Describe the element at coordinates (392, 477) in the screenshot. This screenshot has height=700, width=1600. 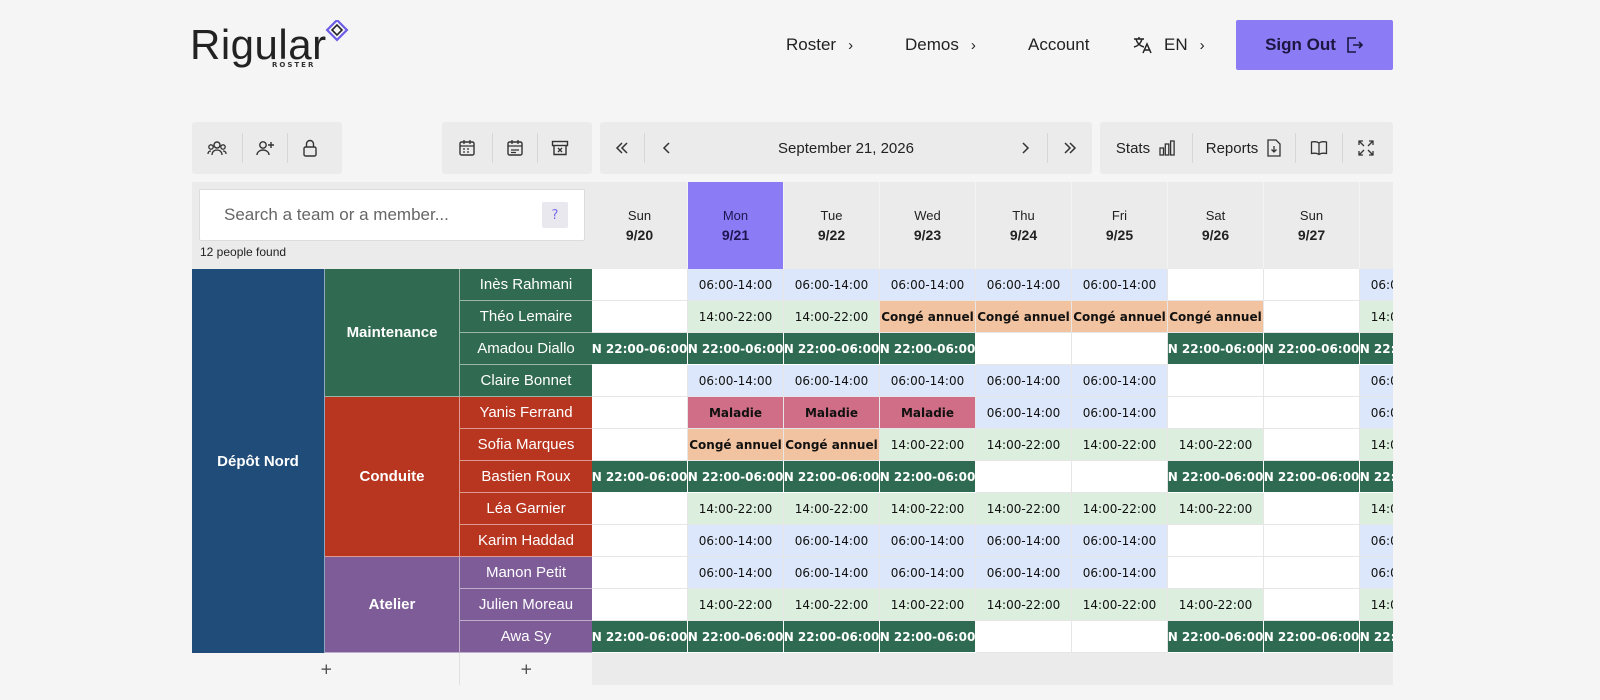
I see `team-label: Conduite` at that location.